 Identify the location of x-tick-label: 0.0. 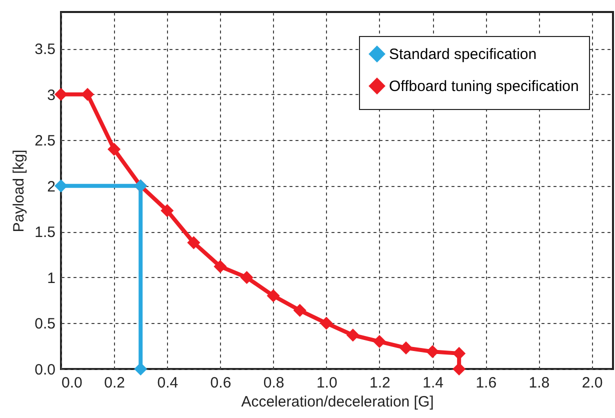
(72, 383).